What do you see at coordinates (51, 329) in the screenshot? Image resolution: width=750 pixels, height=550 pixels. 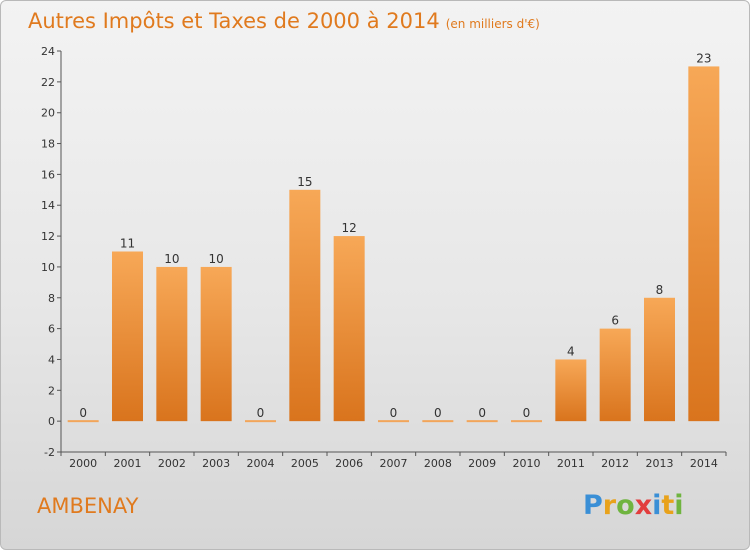 I see `y-tick-label: 6` at bounding box center [51, 329].